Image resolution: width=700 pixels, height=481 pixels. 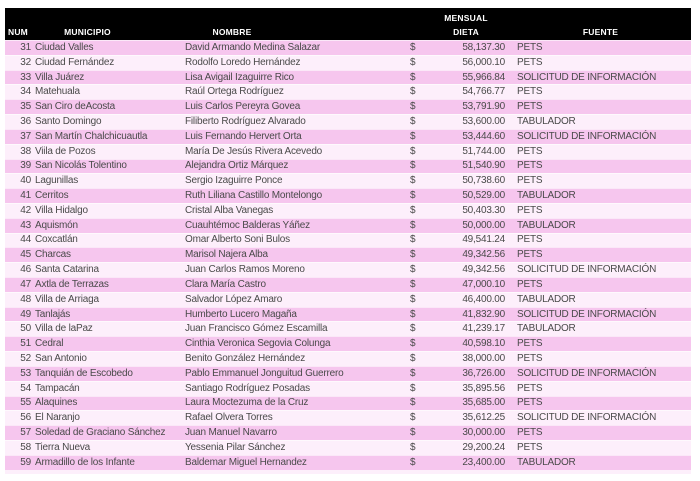 What do you see at coordinates (231, 433) in the screenshot?
I see `cell-nombre: Juan Manuel Navarro` at bounding box center [231, 433].